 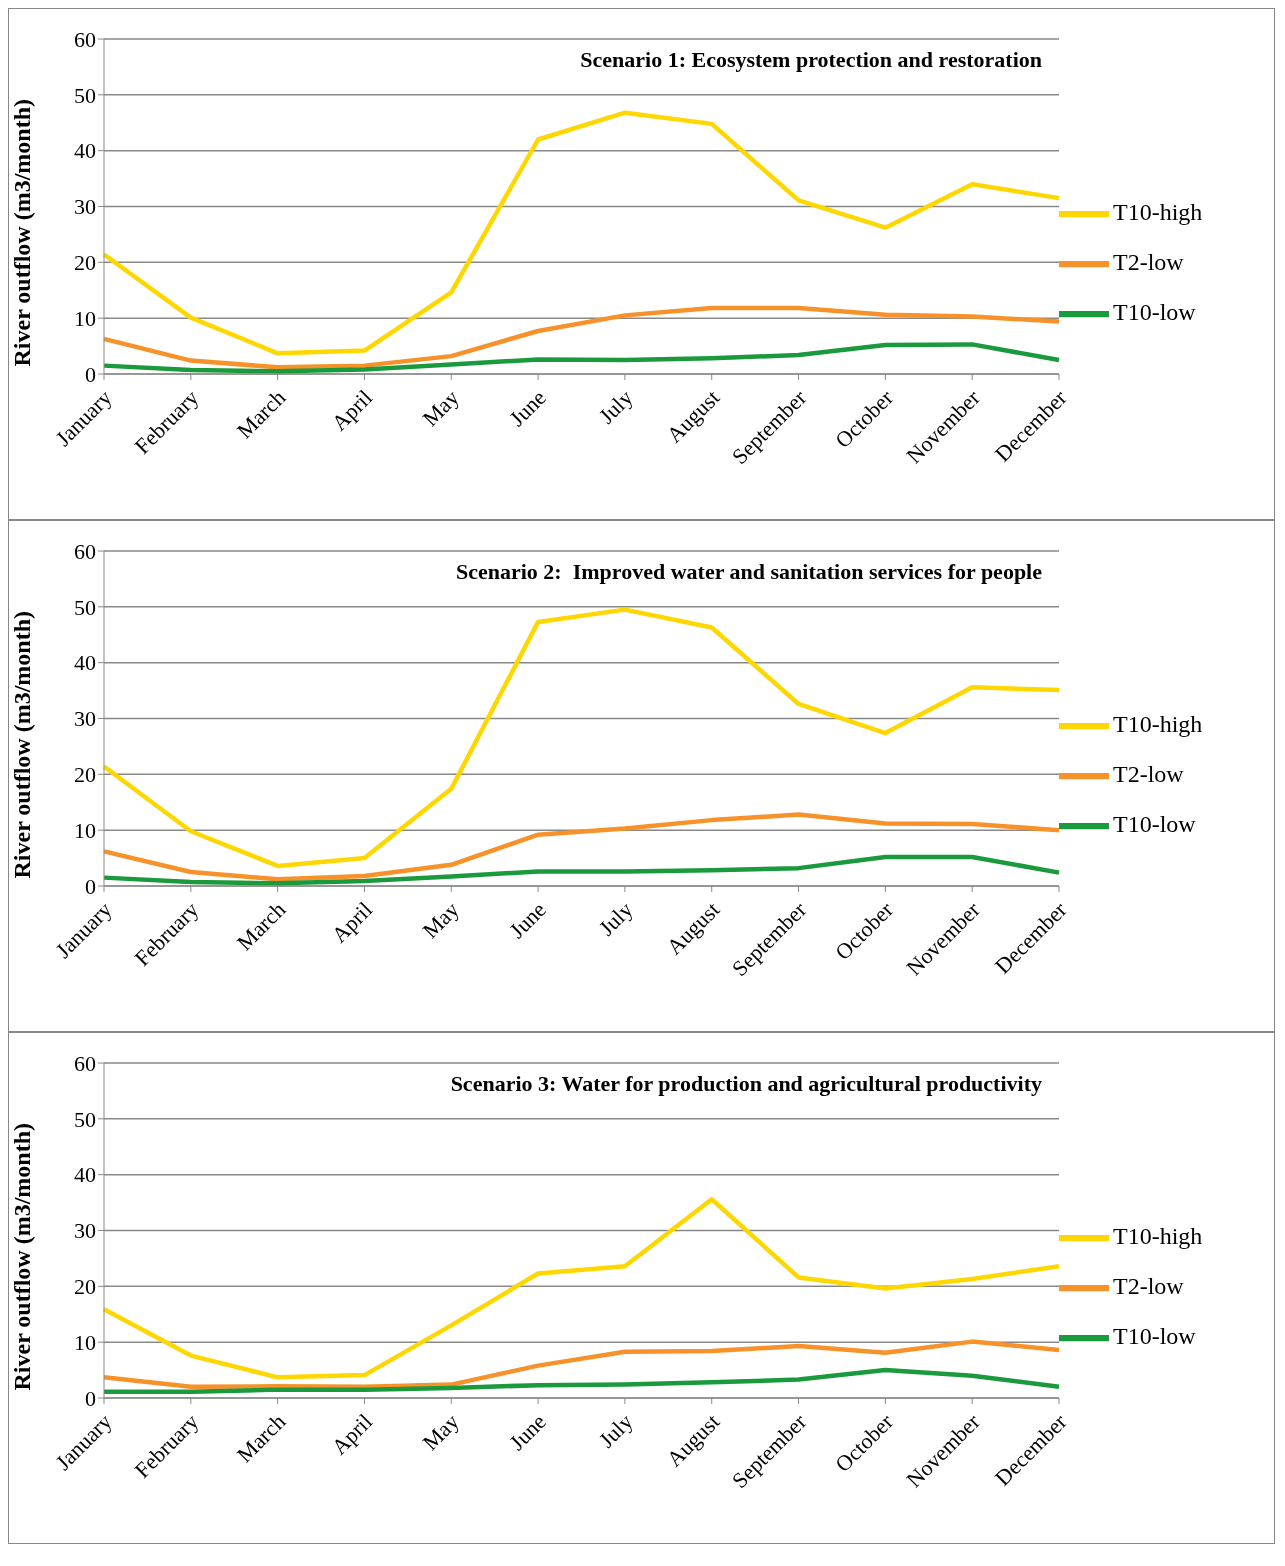 What do you see at coordinates (746, 1084) in the screenshot?
I see `chart-title: Scenario 3: Water for production and agricultural productivity` at bounding box center [746, 1084].